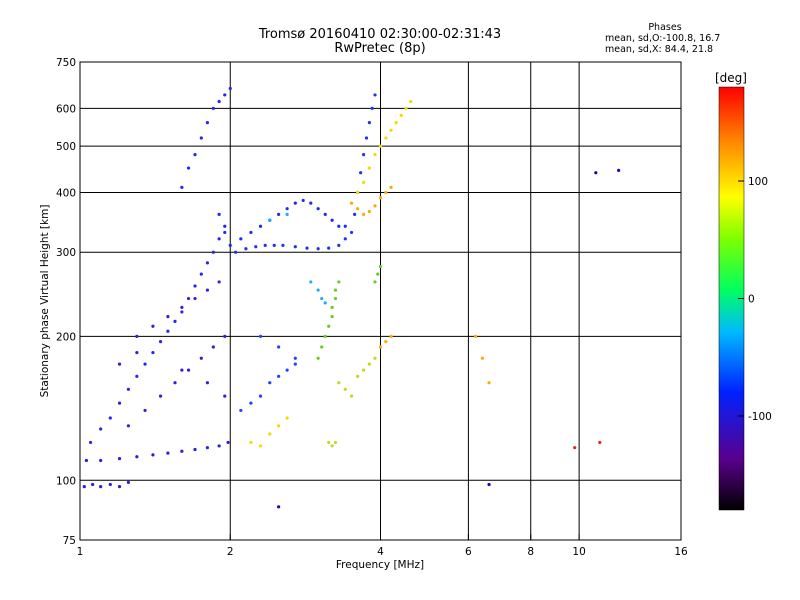 Image resolution: width=800 pixels, height=600 pixels. Describe the element at coordinates (66, 63) in the screenshot. I see `y-tick-label: 750` at that location.